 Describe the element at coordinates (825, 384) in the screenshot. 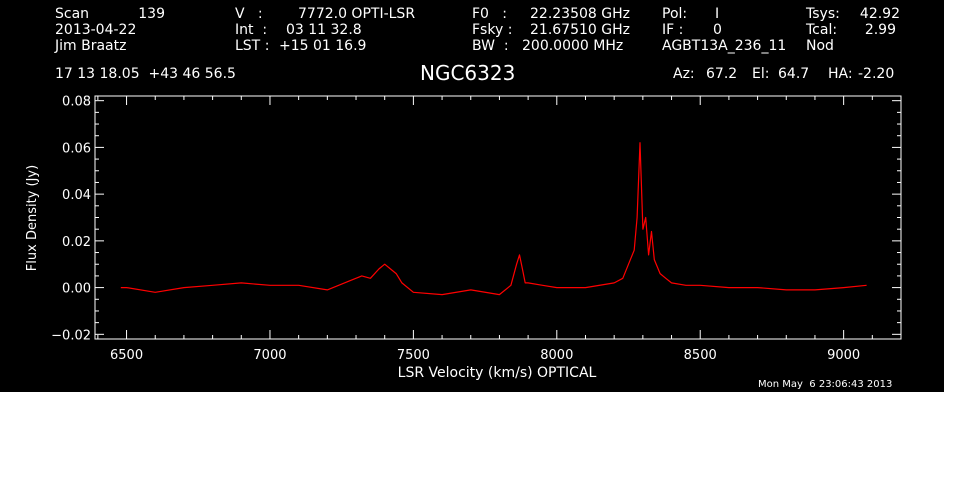

I see `plot-timestamp: Mon May 6 23:06:43 2013` at that location.